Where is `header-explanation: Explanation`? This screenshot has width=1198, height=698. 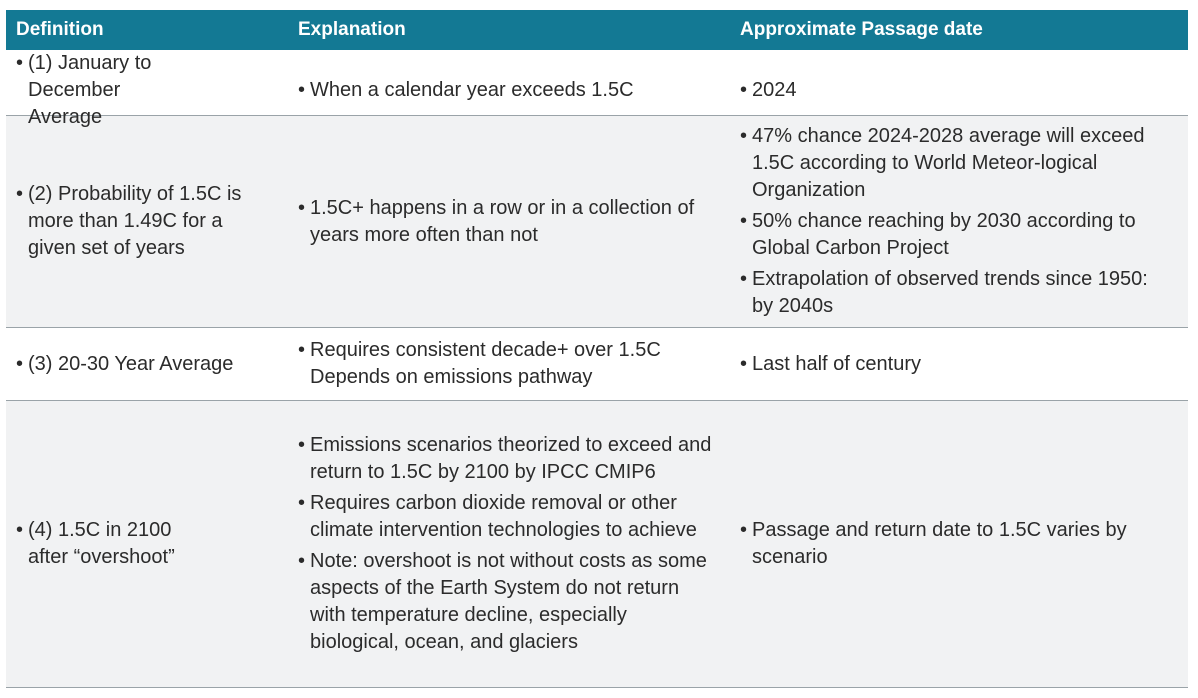 header-explanation: Explanation is located at coordinates (352, 29).